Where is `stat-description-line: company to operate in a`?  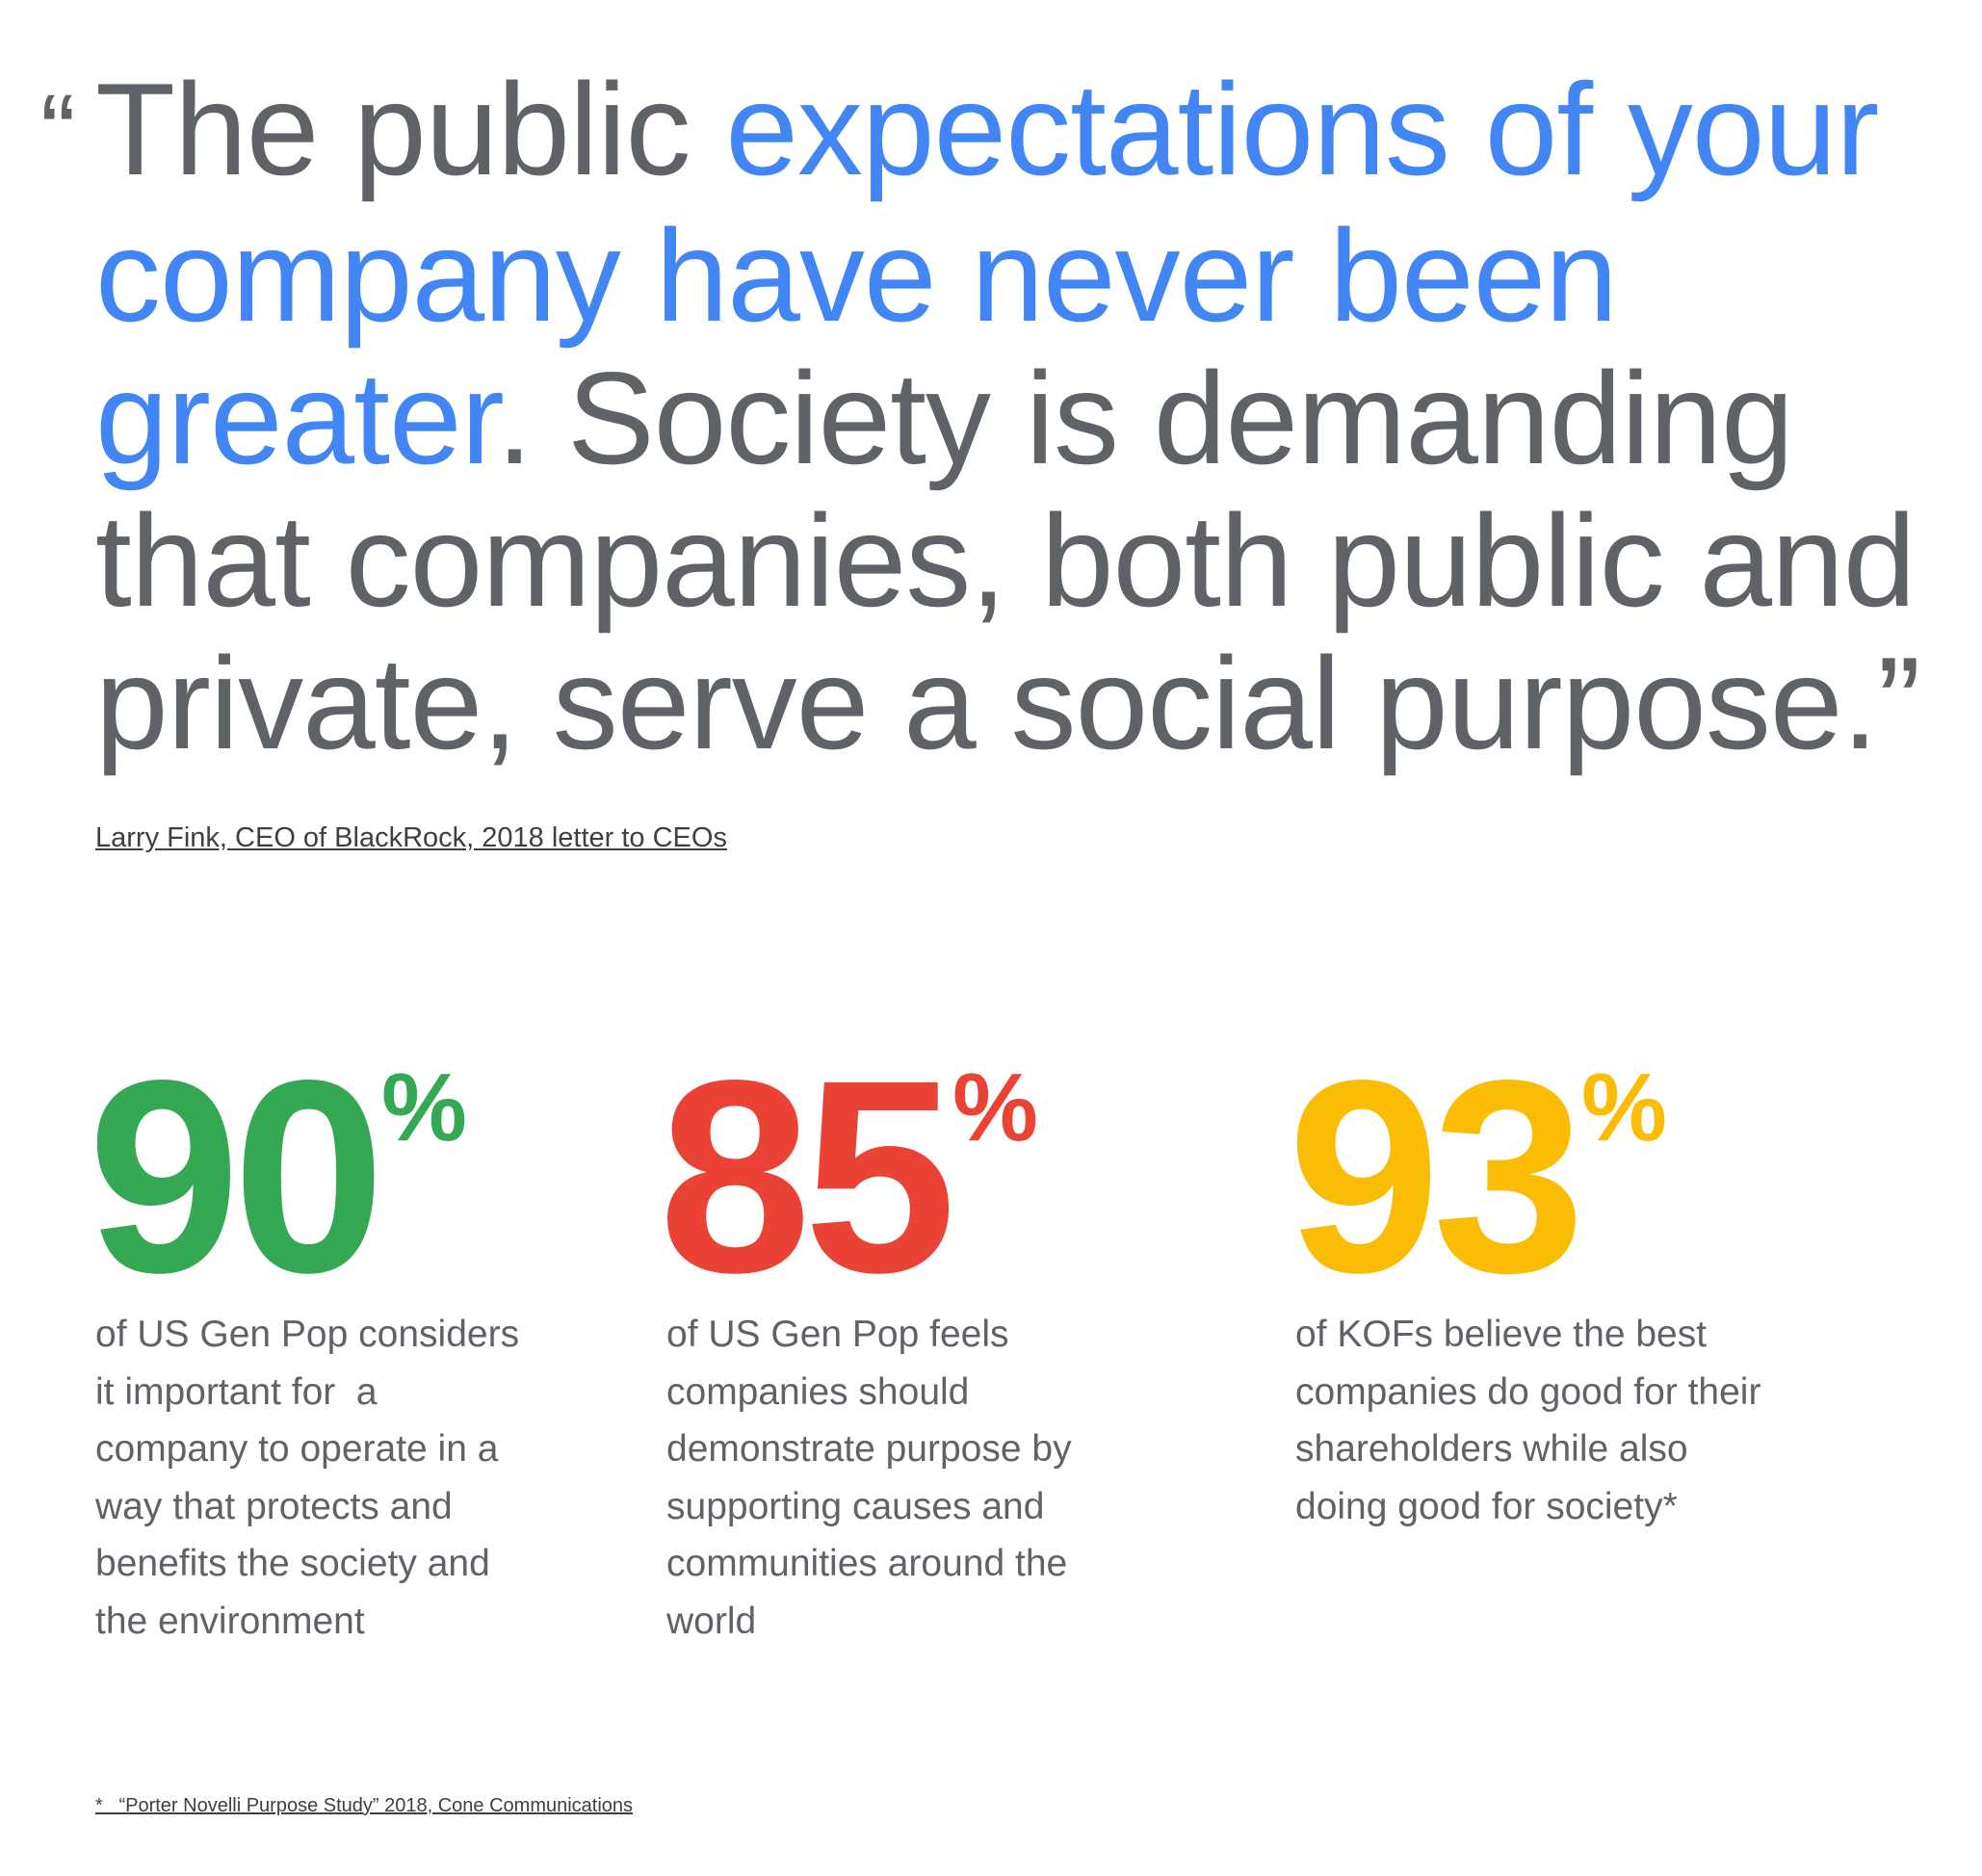 stat-description-line: company to operate in a is located at coordinates (297, 1449).